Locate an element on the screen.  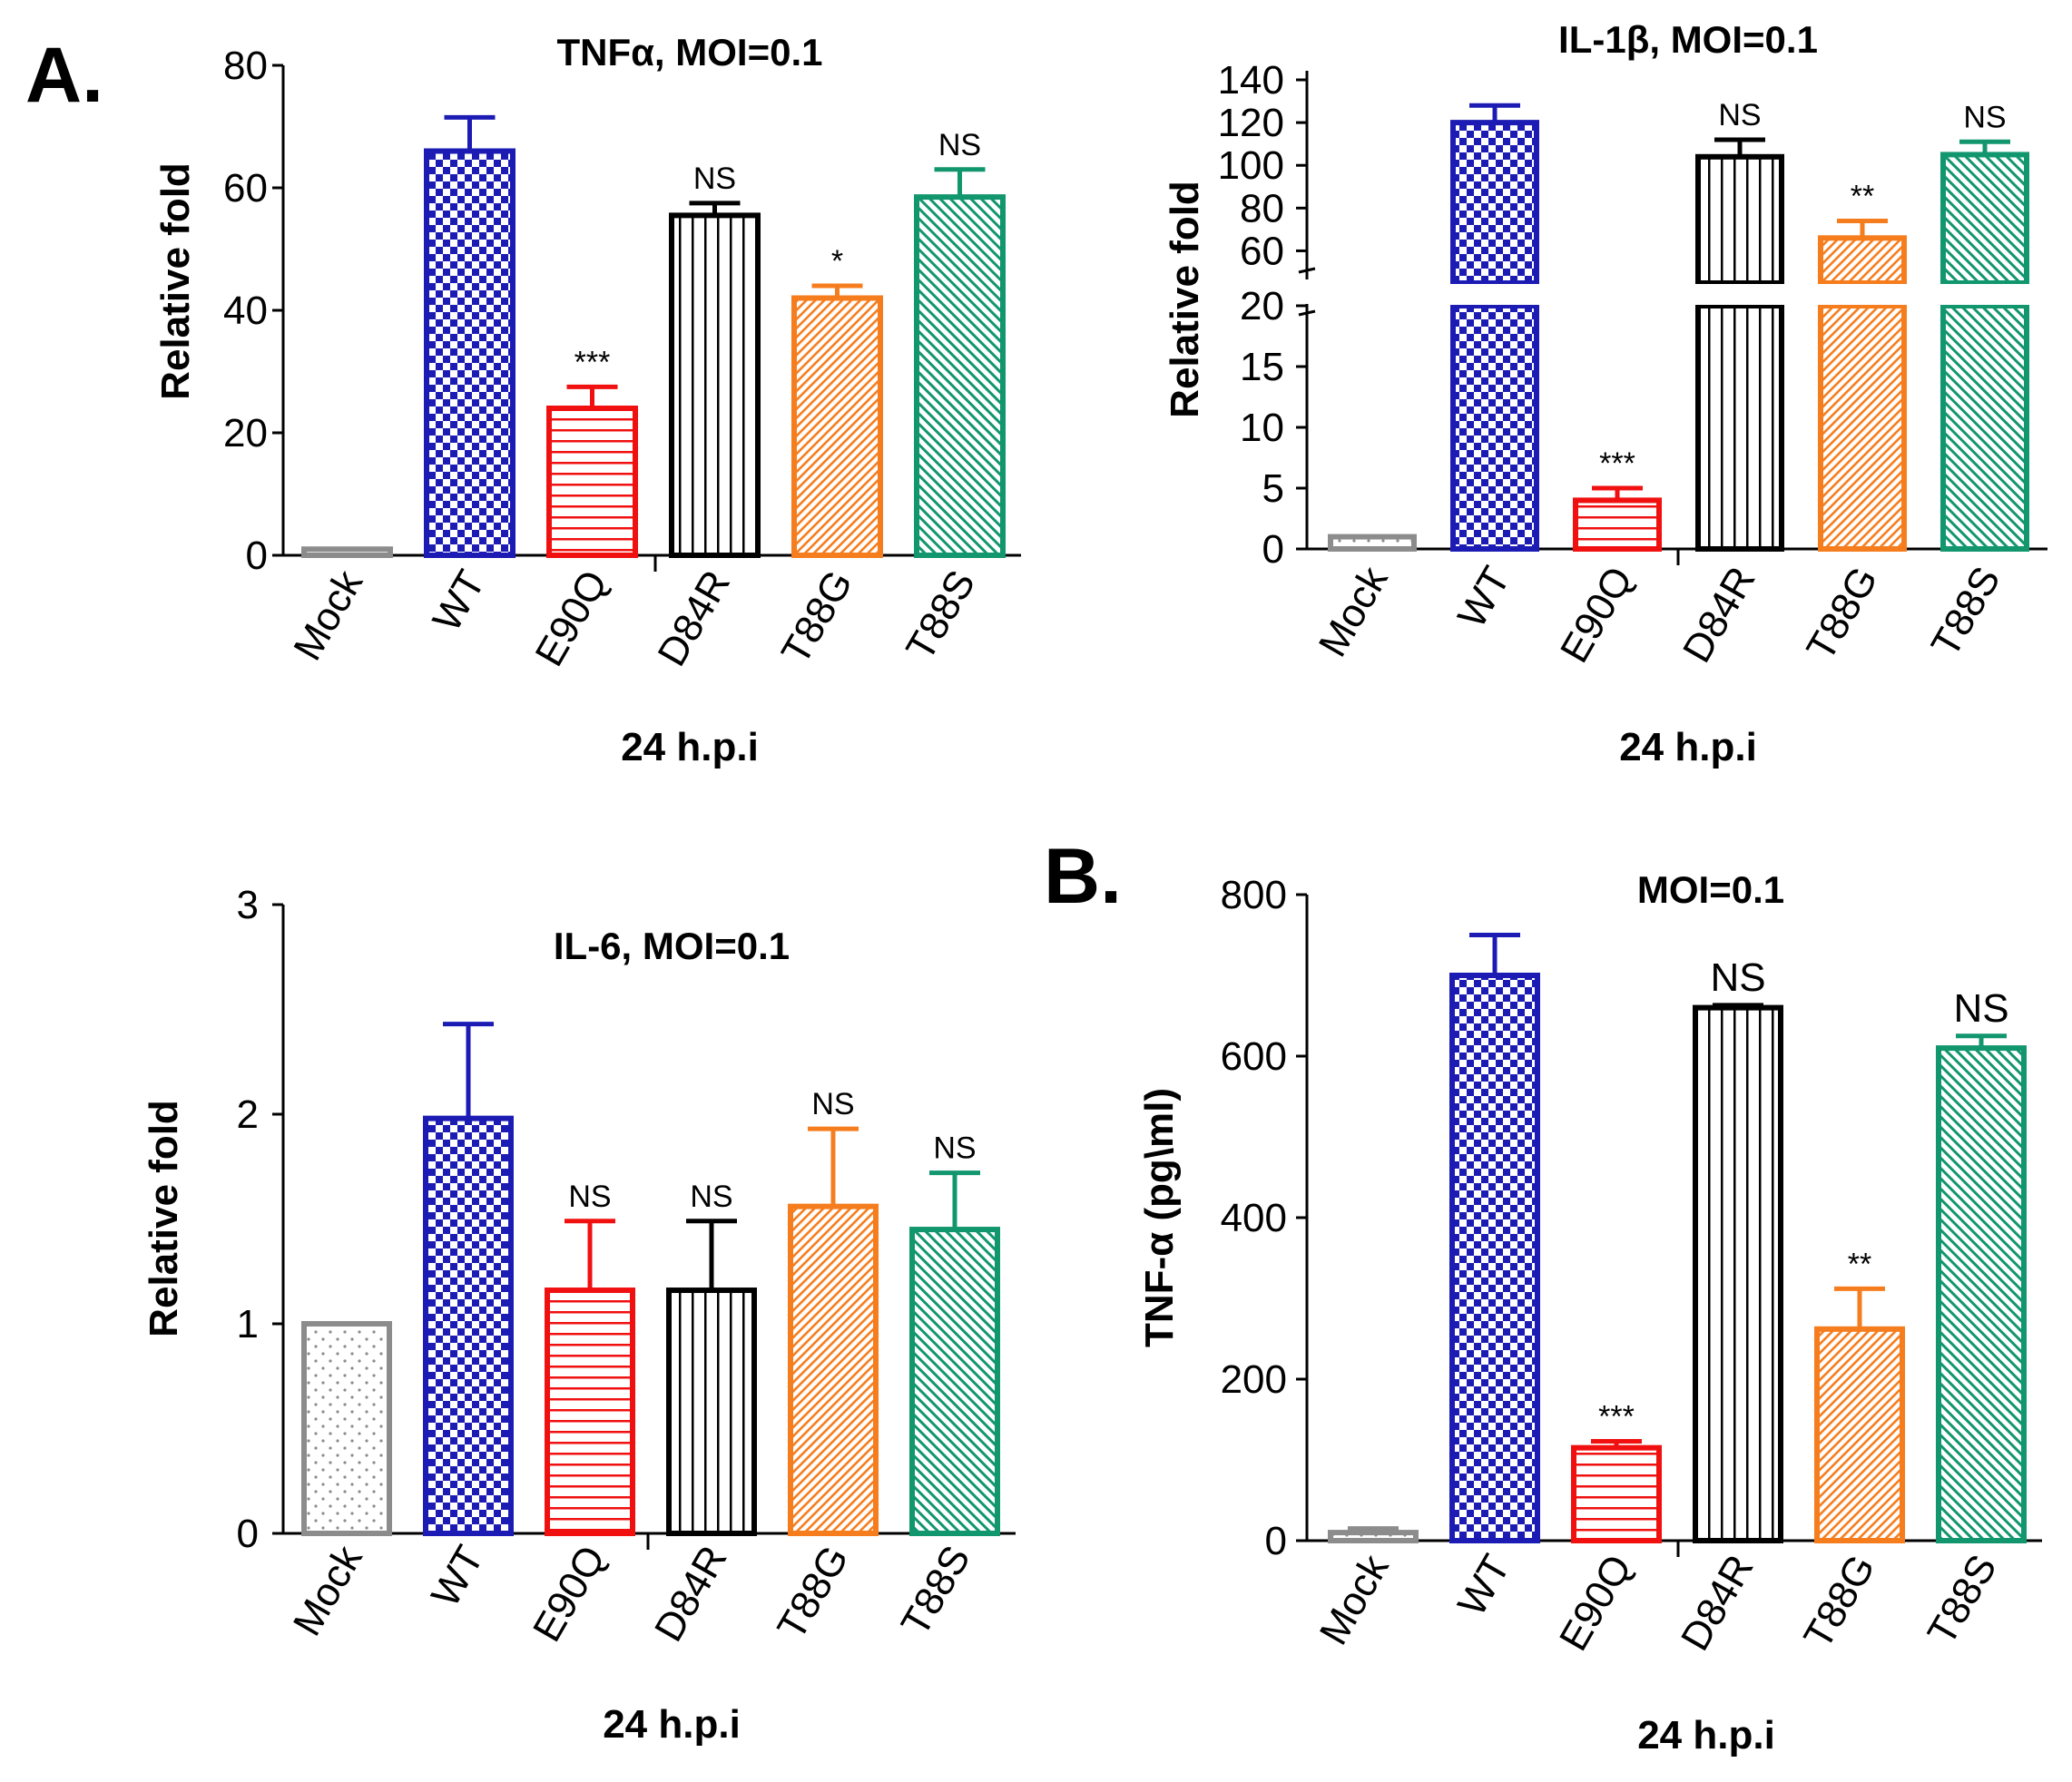
bar-T88S-lower is located at coordinates (1984, 428).